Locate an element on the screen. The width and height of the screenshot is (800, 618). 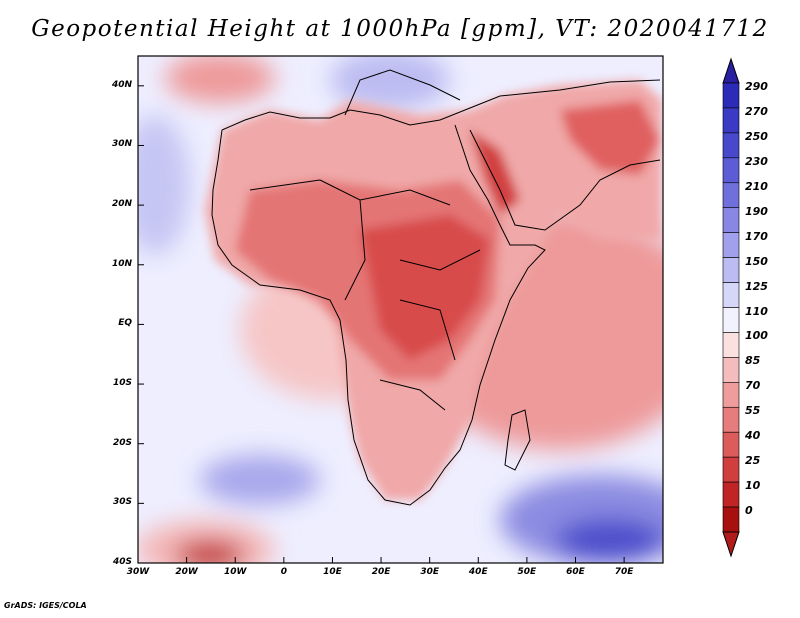
latitude-label: 40N is located at coordinates (121, 84).